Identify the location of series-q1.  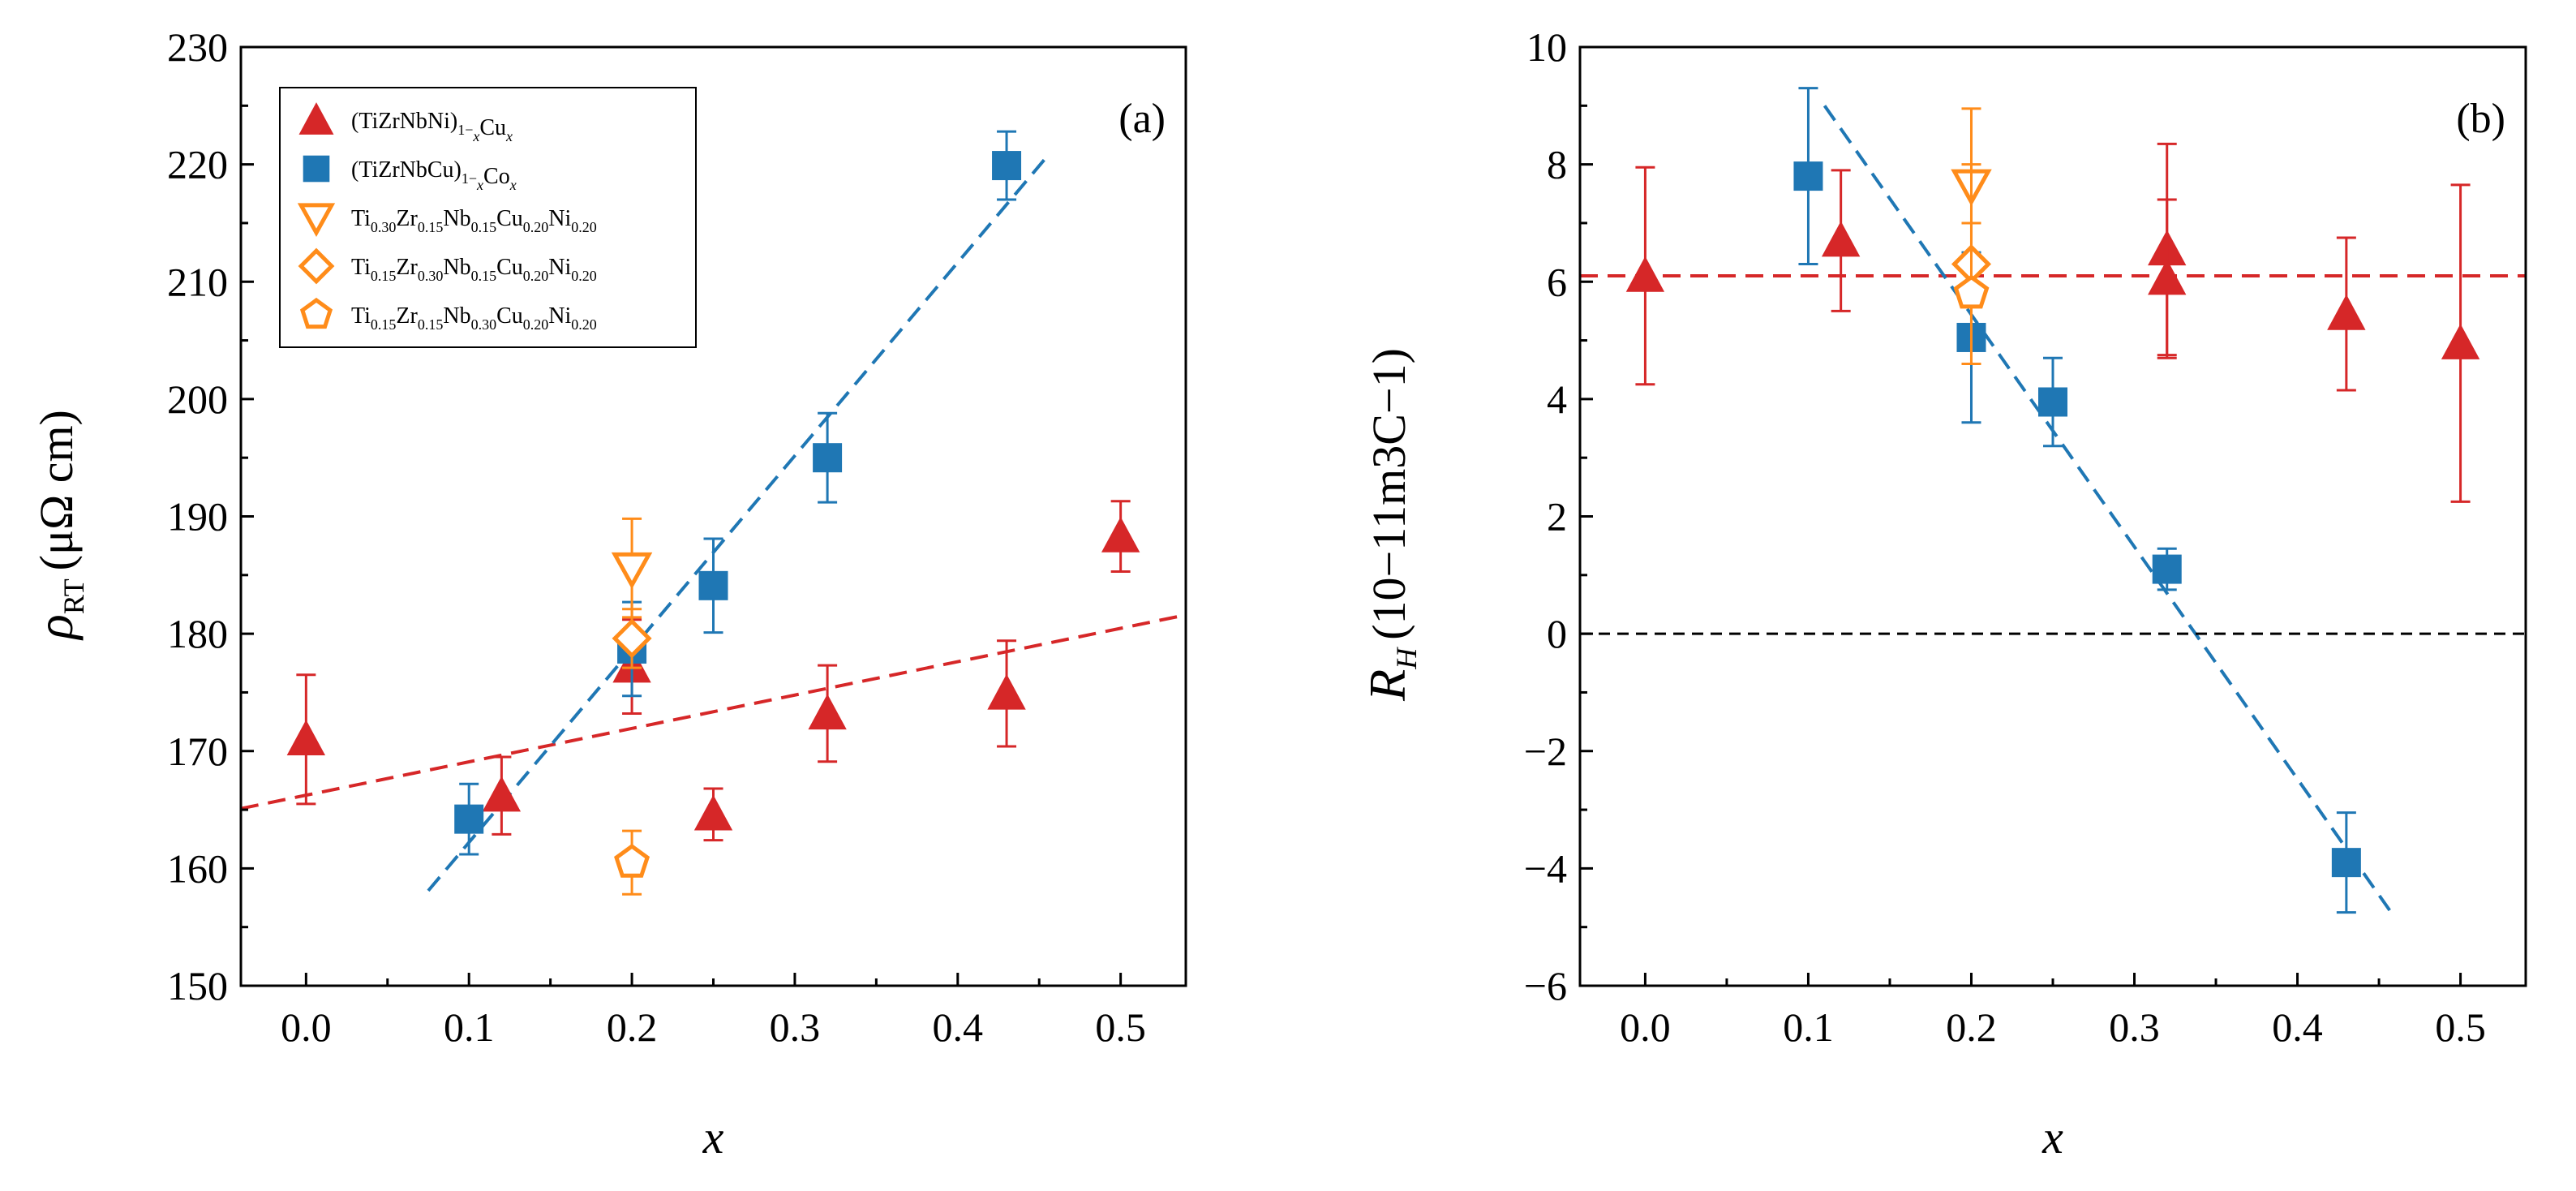
(632, 568).